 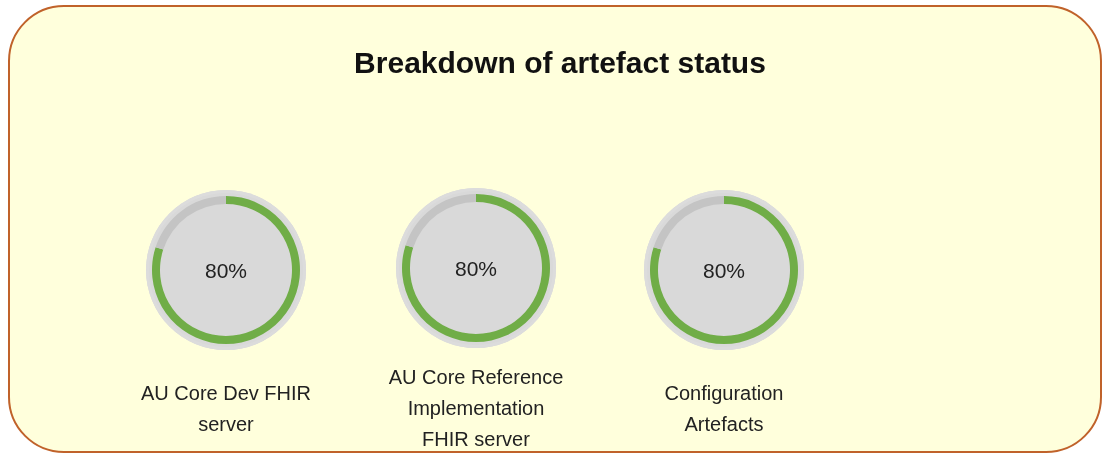 I want to click on text: AU Core Dev FHIR server, so click(x=226, y=408).